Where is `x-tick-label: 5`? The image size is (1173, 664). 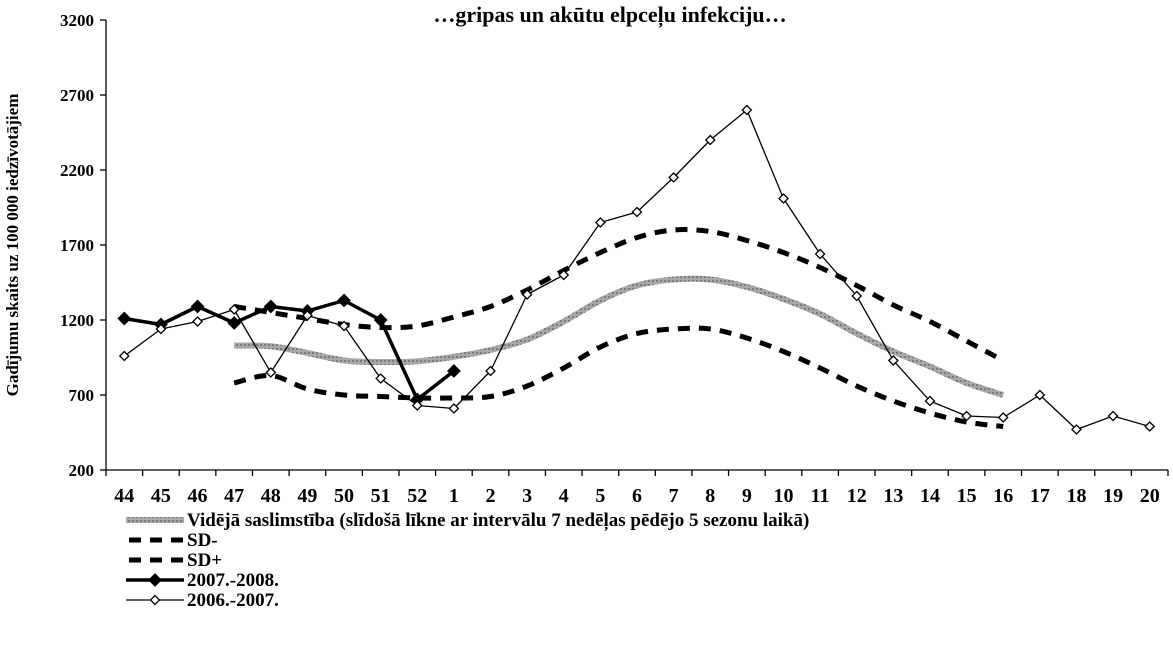
x-tick-label: 5 is located at coordinates (600, 496).